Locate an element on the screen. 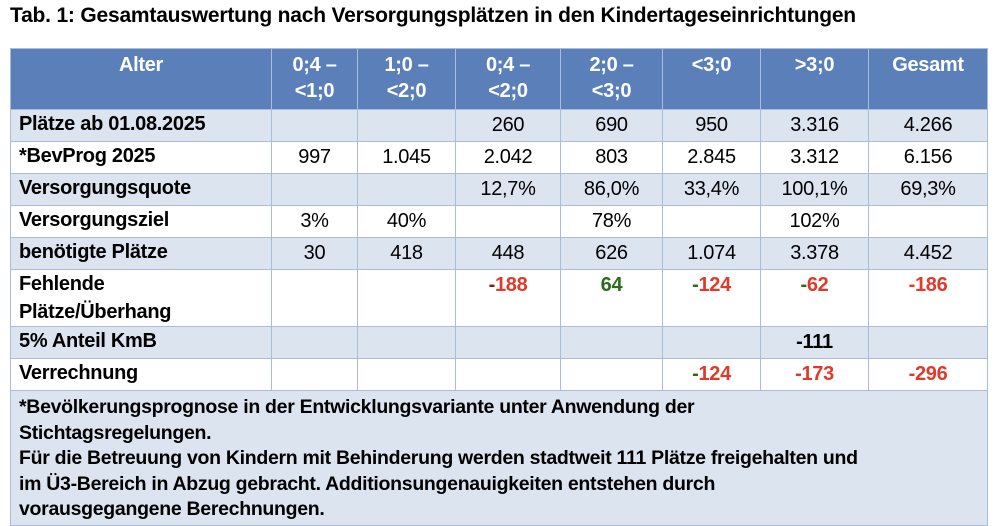 This screenshot has width=1002, height=526. table-cell: 950 is located at coordinates (711, 125).